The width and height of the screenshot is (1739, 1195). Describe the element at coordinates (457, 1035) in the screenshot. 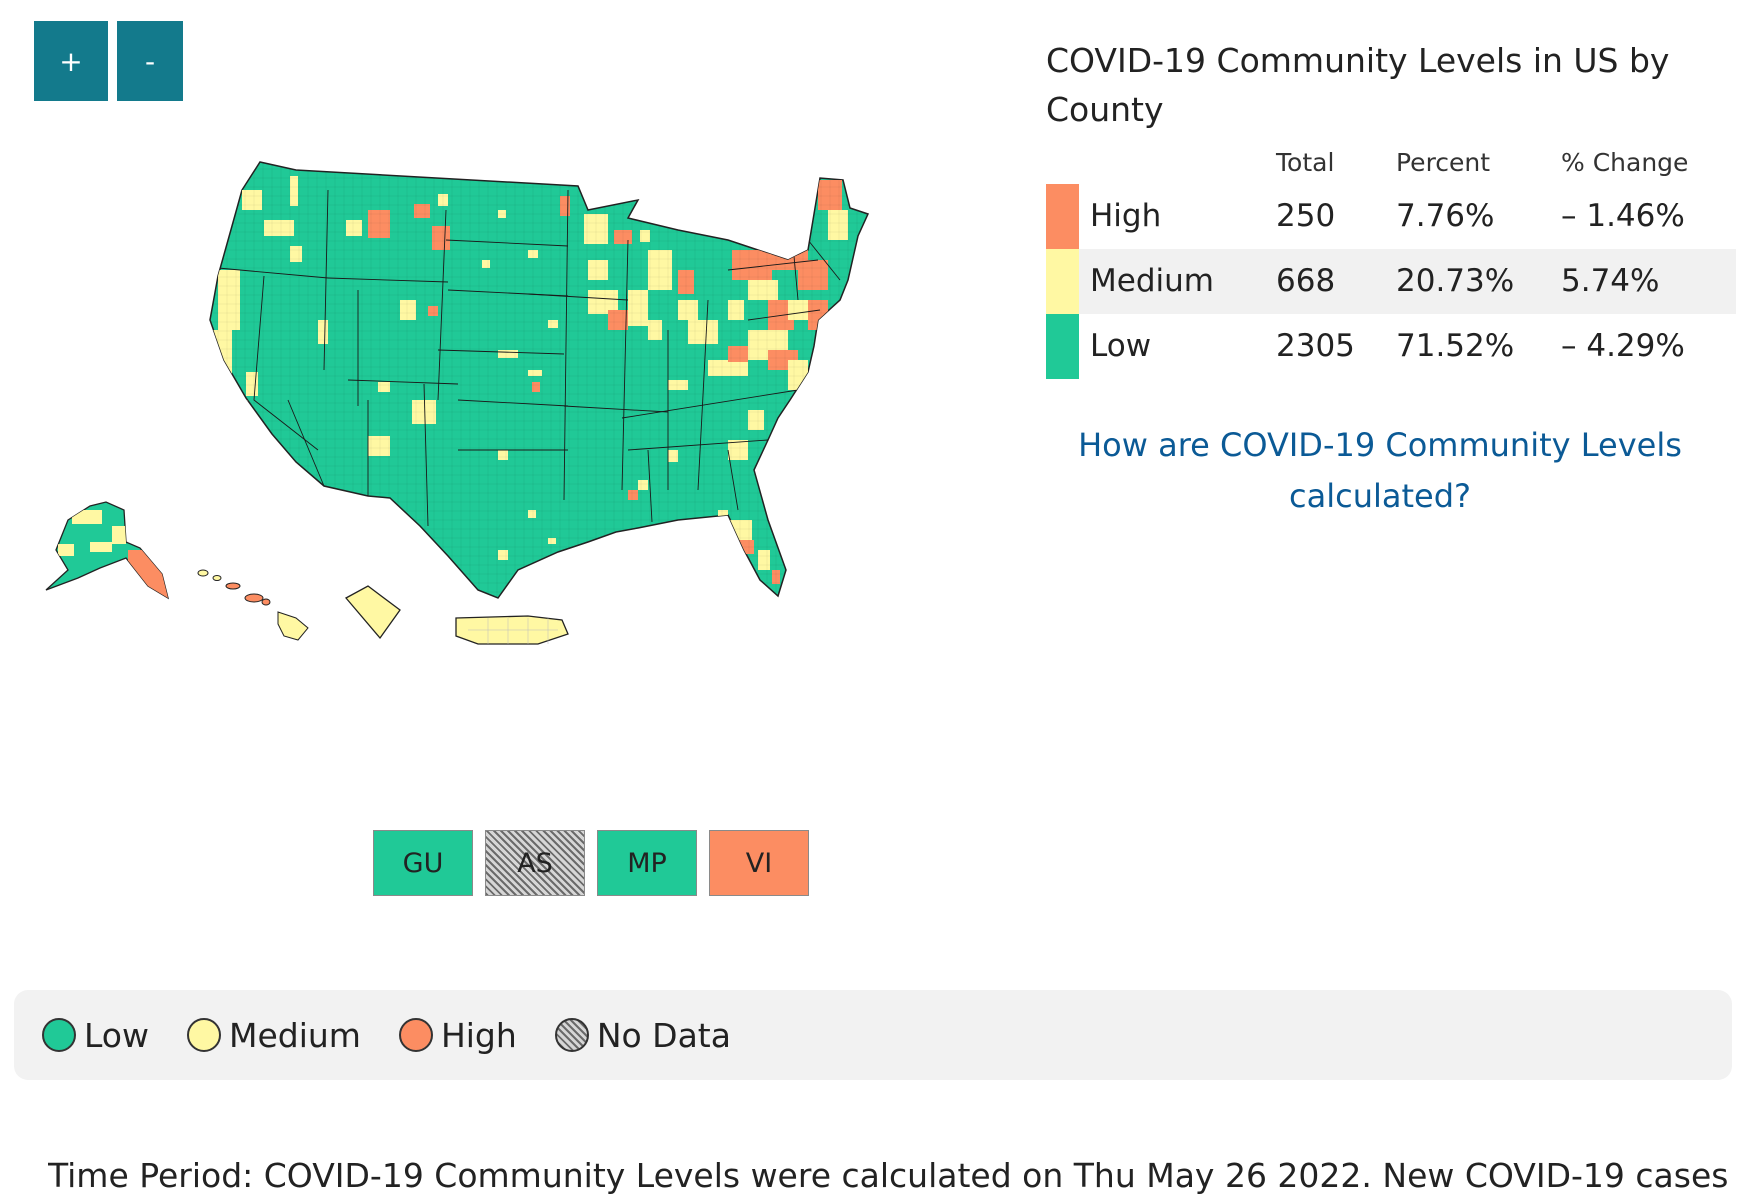

I see `legend-item-high: High` at that location.